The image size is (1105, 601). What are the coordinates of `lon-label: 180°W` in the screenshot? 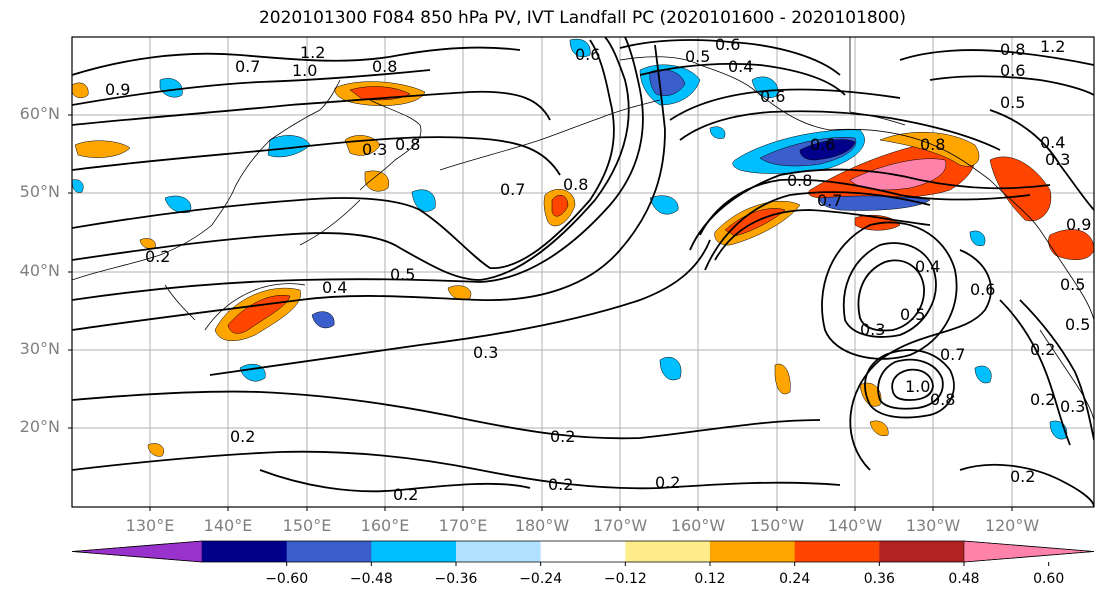 It's located at (542, 525).